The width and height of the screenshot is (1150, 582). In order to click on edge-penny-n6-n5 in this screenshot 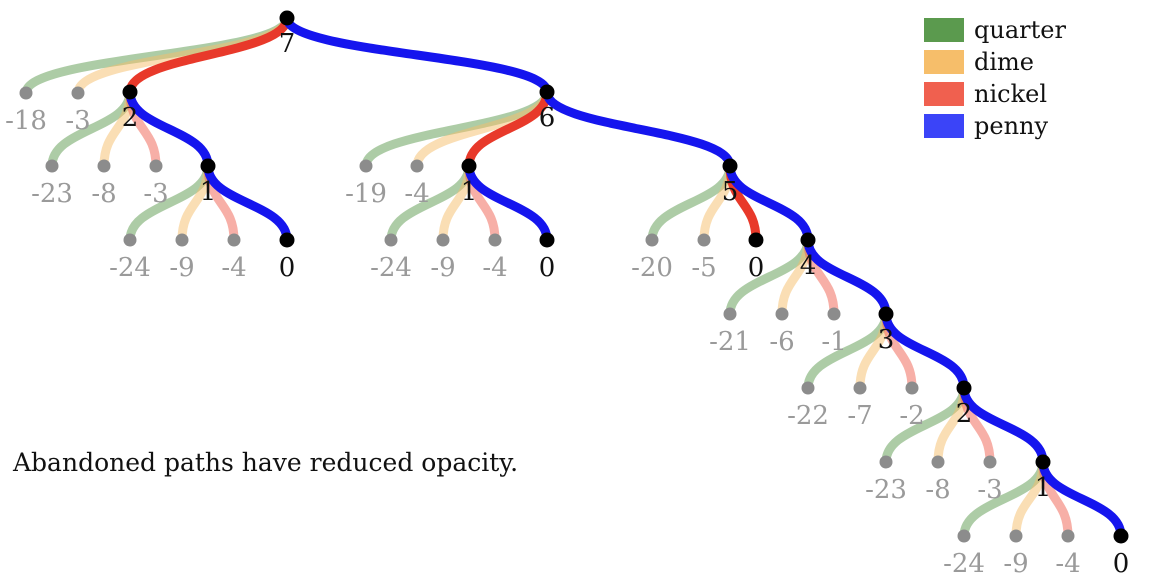, I will do `click(638, 129)`.